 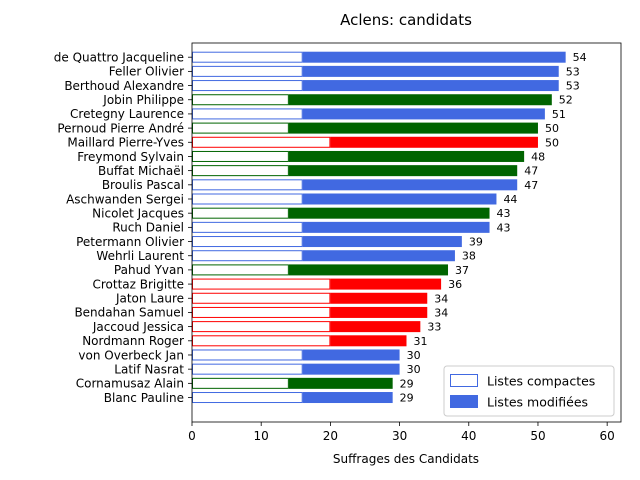 What do you see at coordinates (146, 72) in the screenshot?
I see `y-tick-label-1: Feller Olivier` at bounding box center [146, 72].